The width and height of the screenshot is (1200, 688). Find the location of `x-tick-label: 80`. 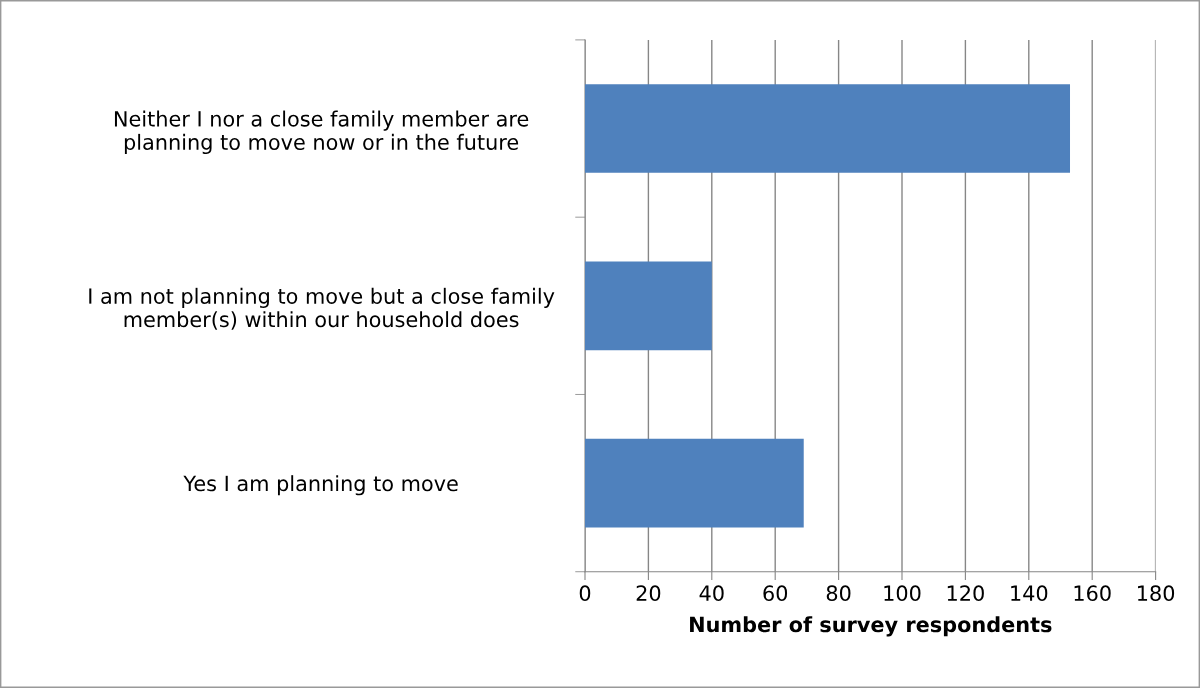

x-tick-label: 80 is located at coordinates (838, 593).